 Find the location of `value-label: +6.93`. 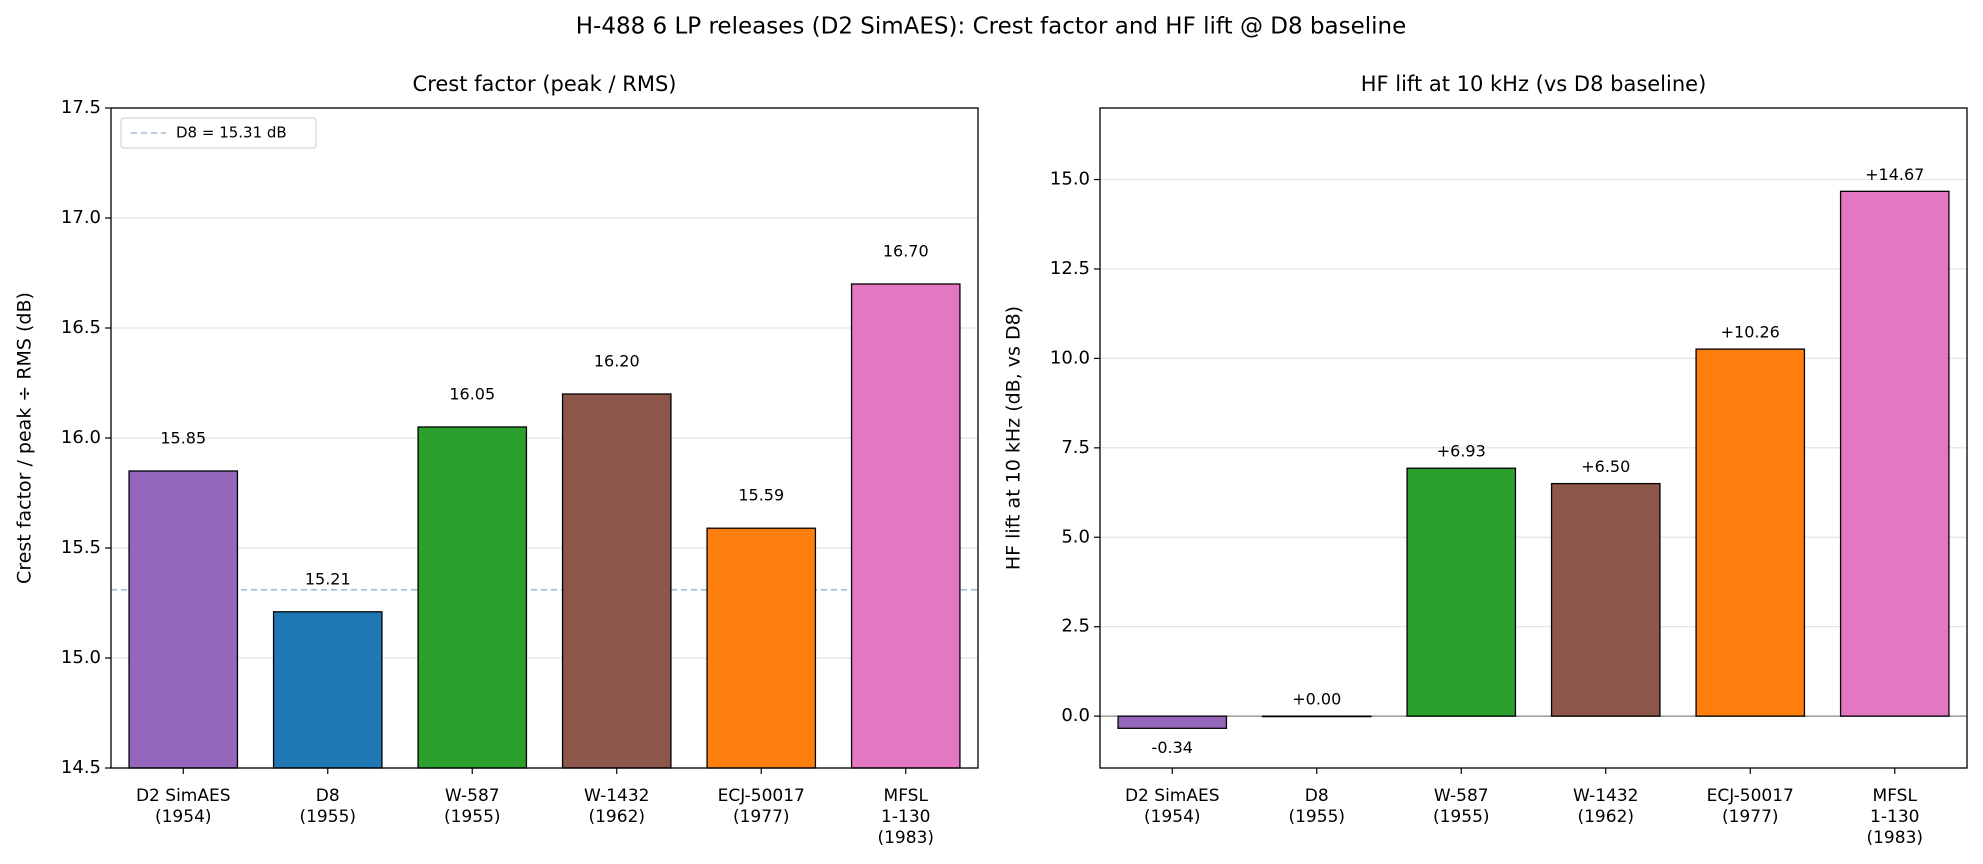

value-label: +6.93 is located at coordinates (1461, 451).